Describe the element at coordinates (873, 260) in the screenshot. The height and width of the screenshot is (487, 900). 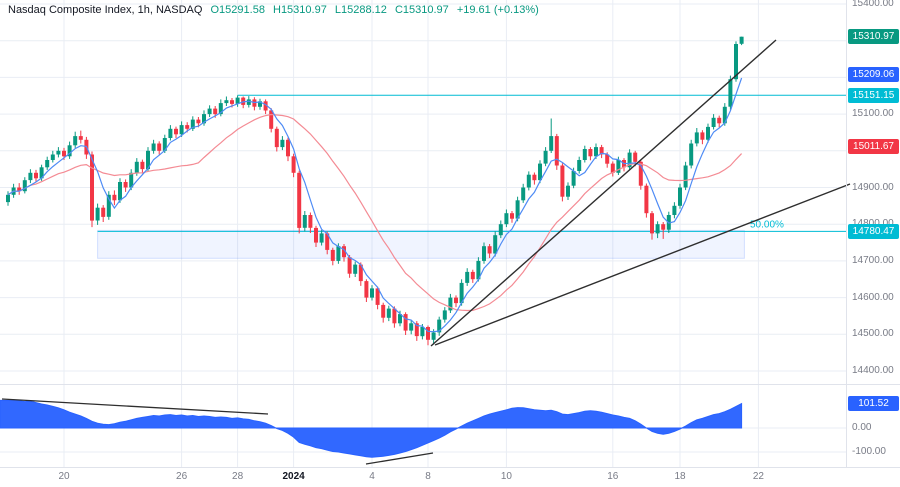
I see `price-axis-label: 14700.00` at that location.